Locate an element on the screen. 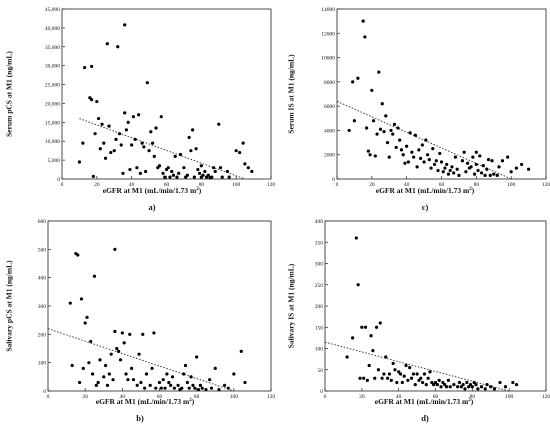 The height and width of the screenshot is (431, 550). x-axis-label-end: ) is located at coordinates (472, 401).